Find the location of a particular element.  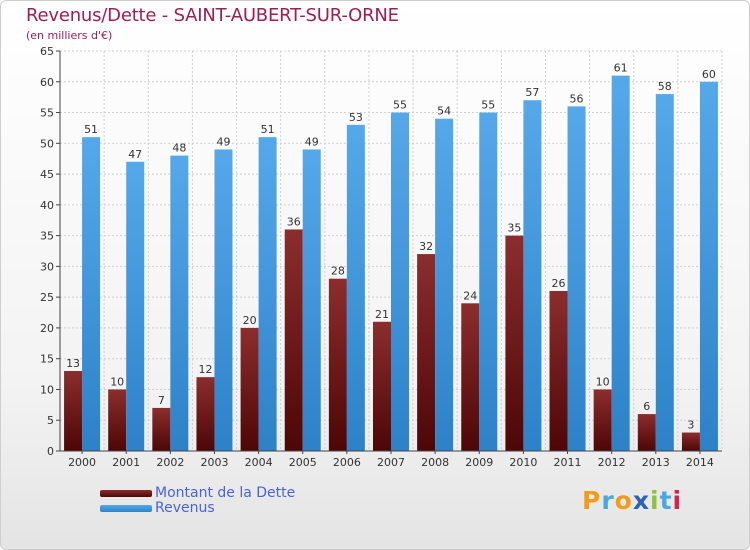

x-tick-label: 2013 is located at coordinates (656, 462).